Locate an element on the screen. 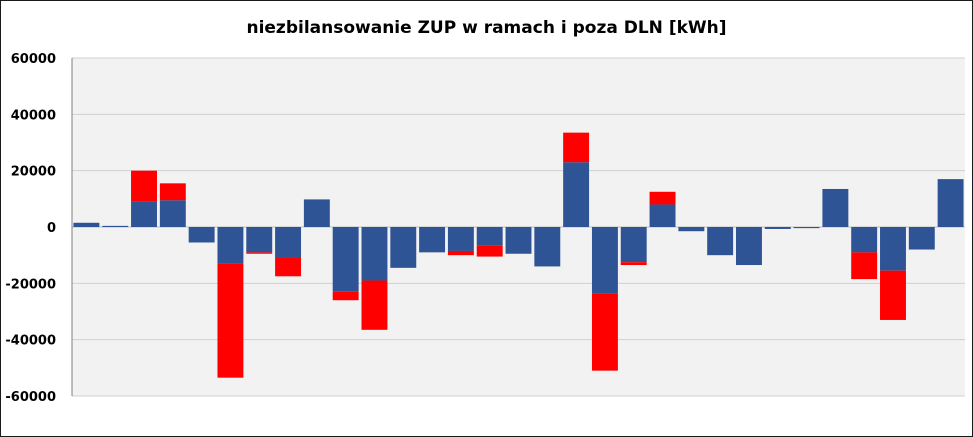 The height and width of the screenshot is (437, 973). y-tick-label: 20000 is located at coordinates (33, 172).